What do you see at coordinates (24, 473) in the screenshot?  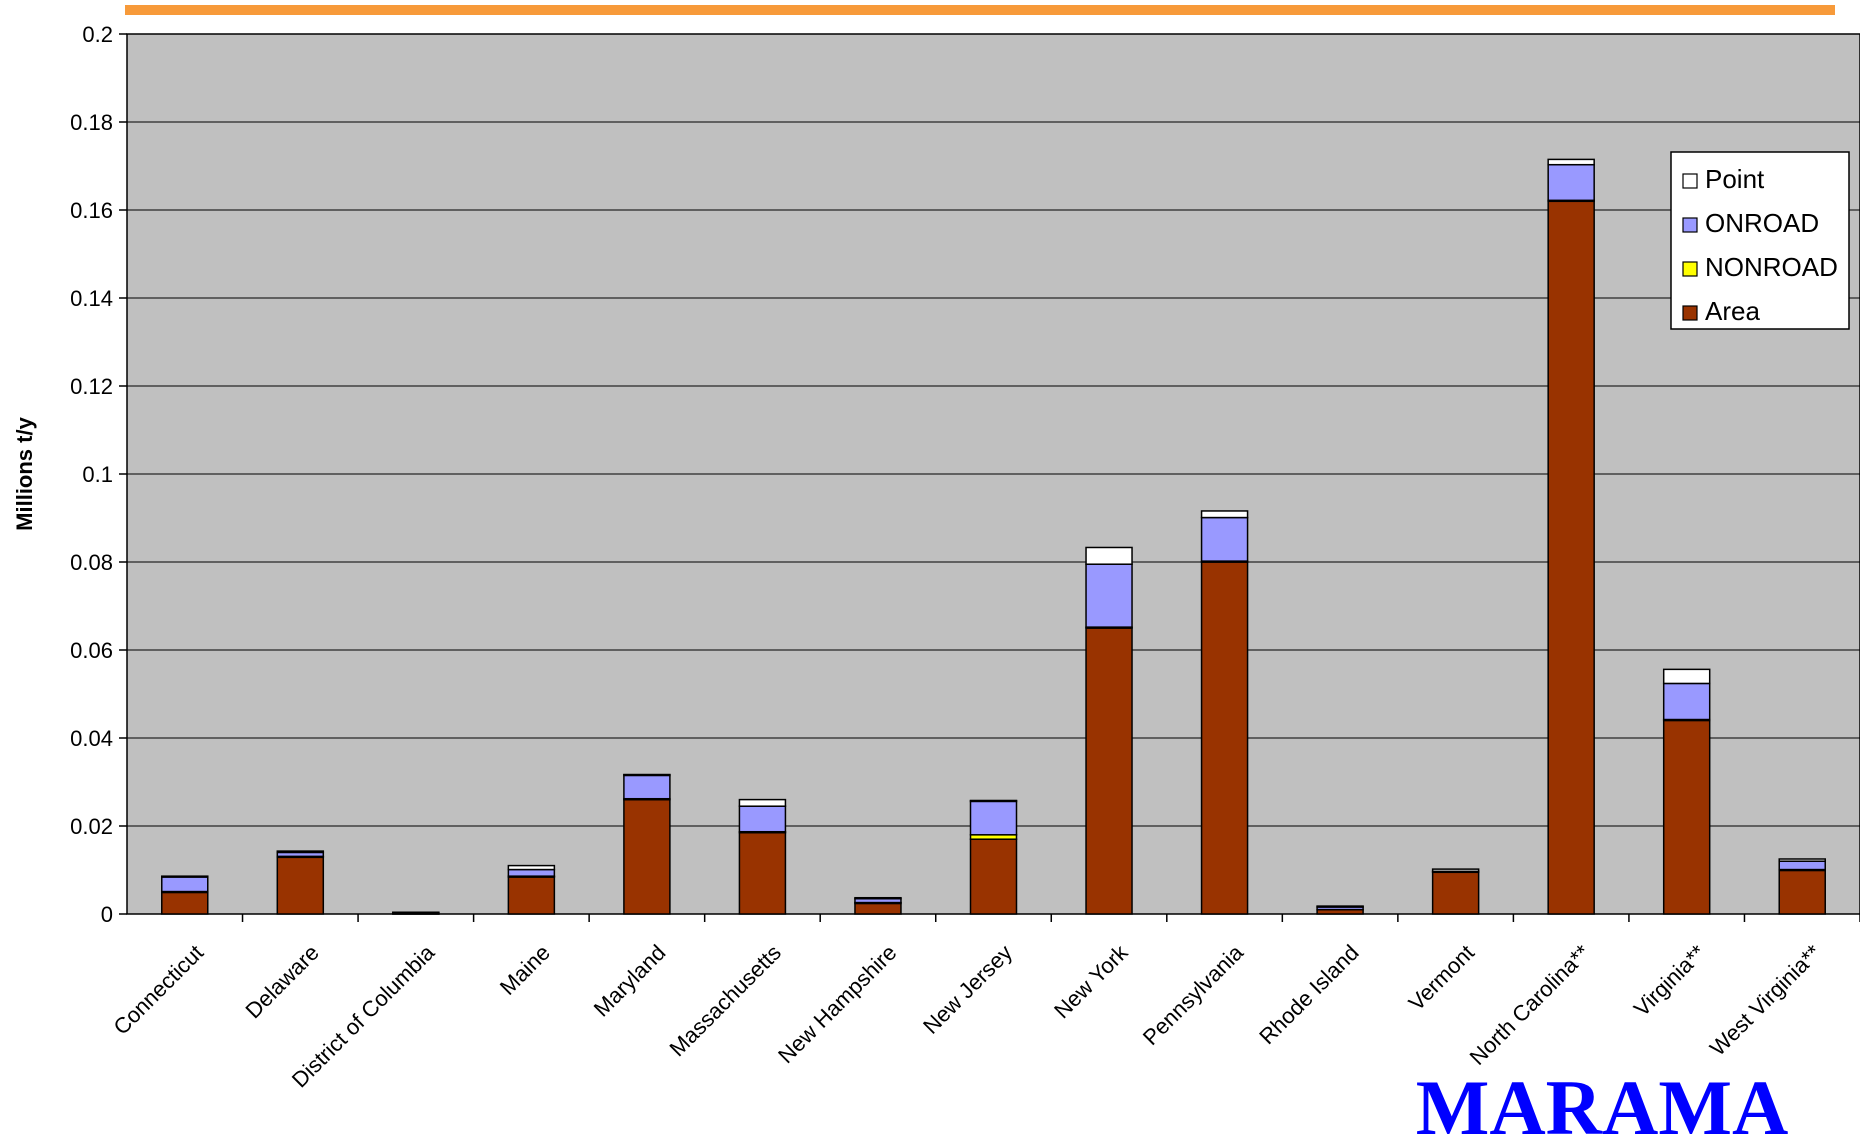 I see `y-axis-label: Millions t/y` at bounding box center [24, 473].